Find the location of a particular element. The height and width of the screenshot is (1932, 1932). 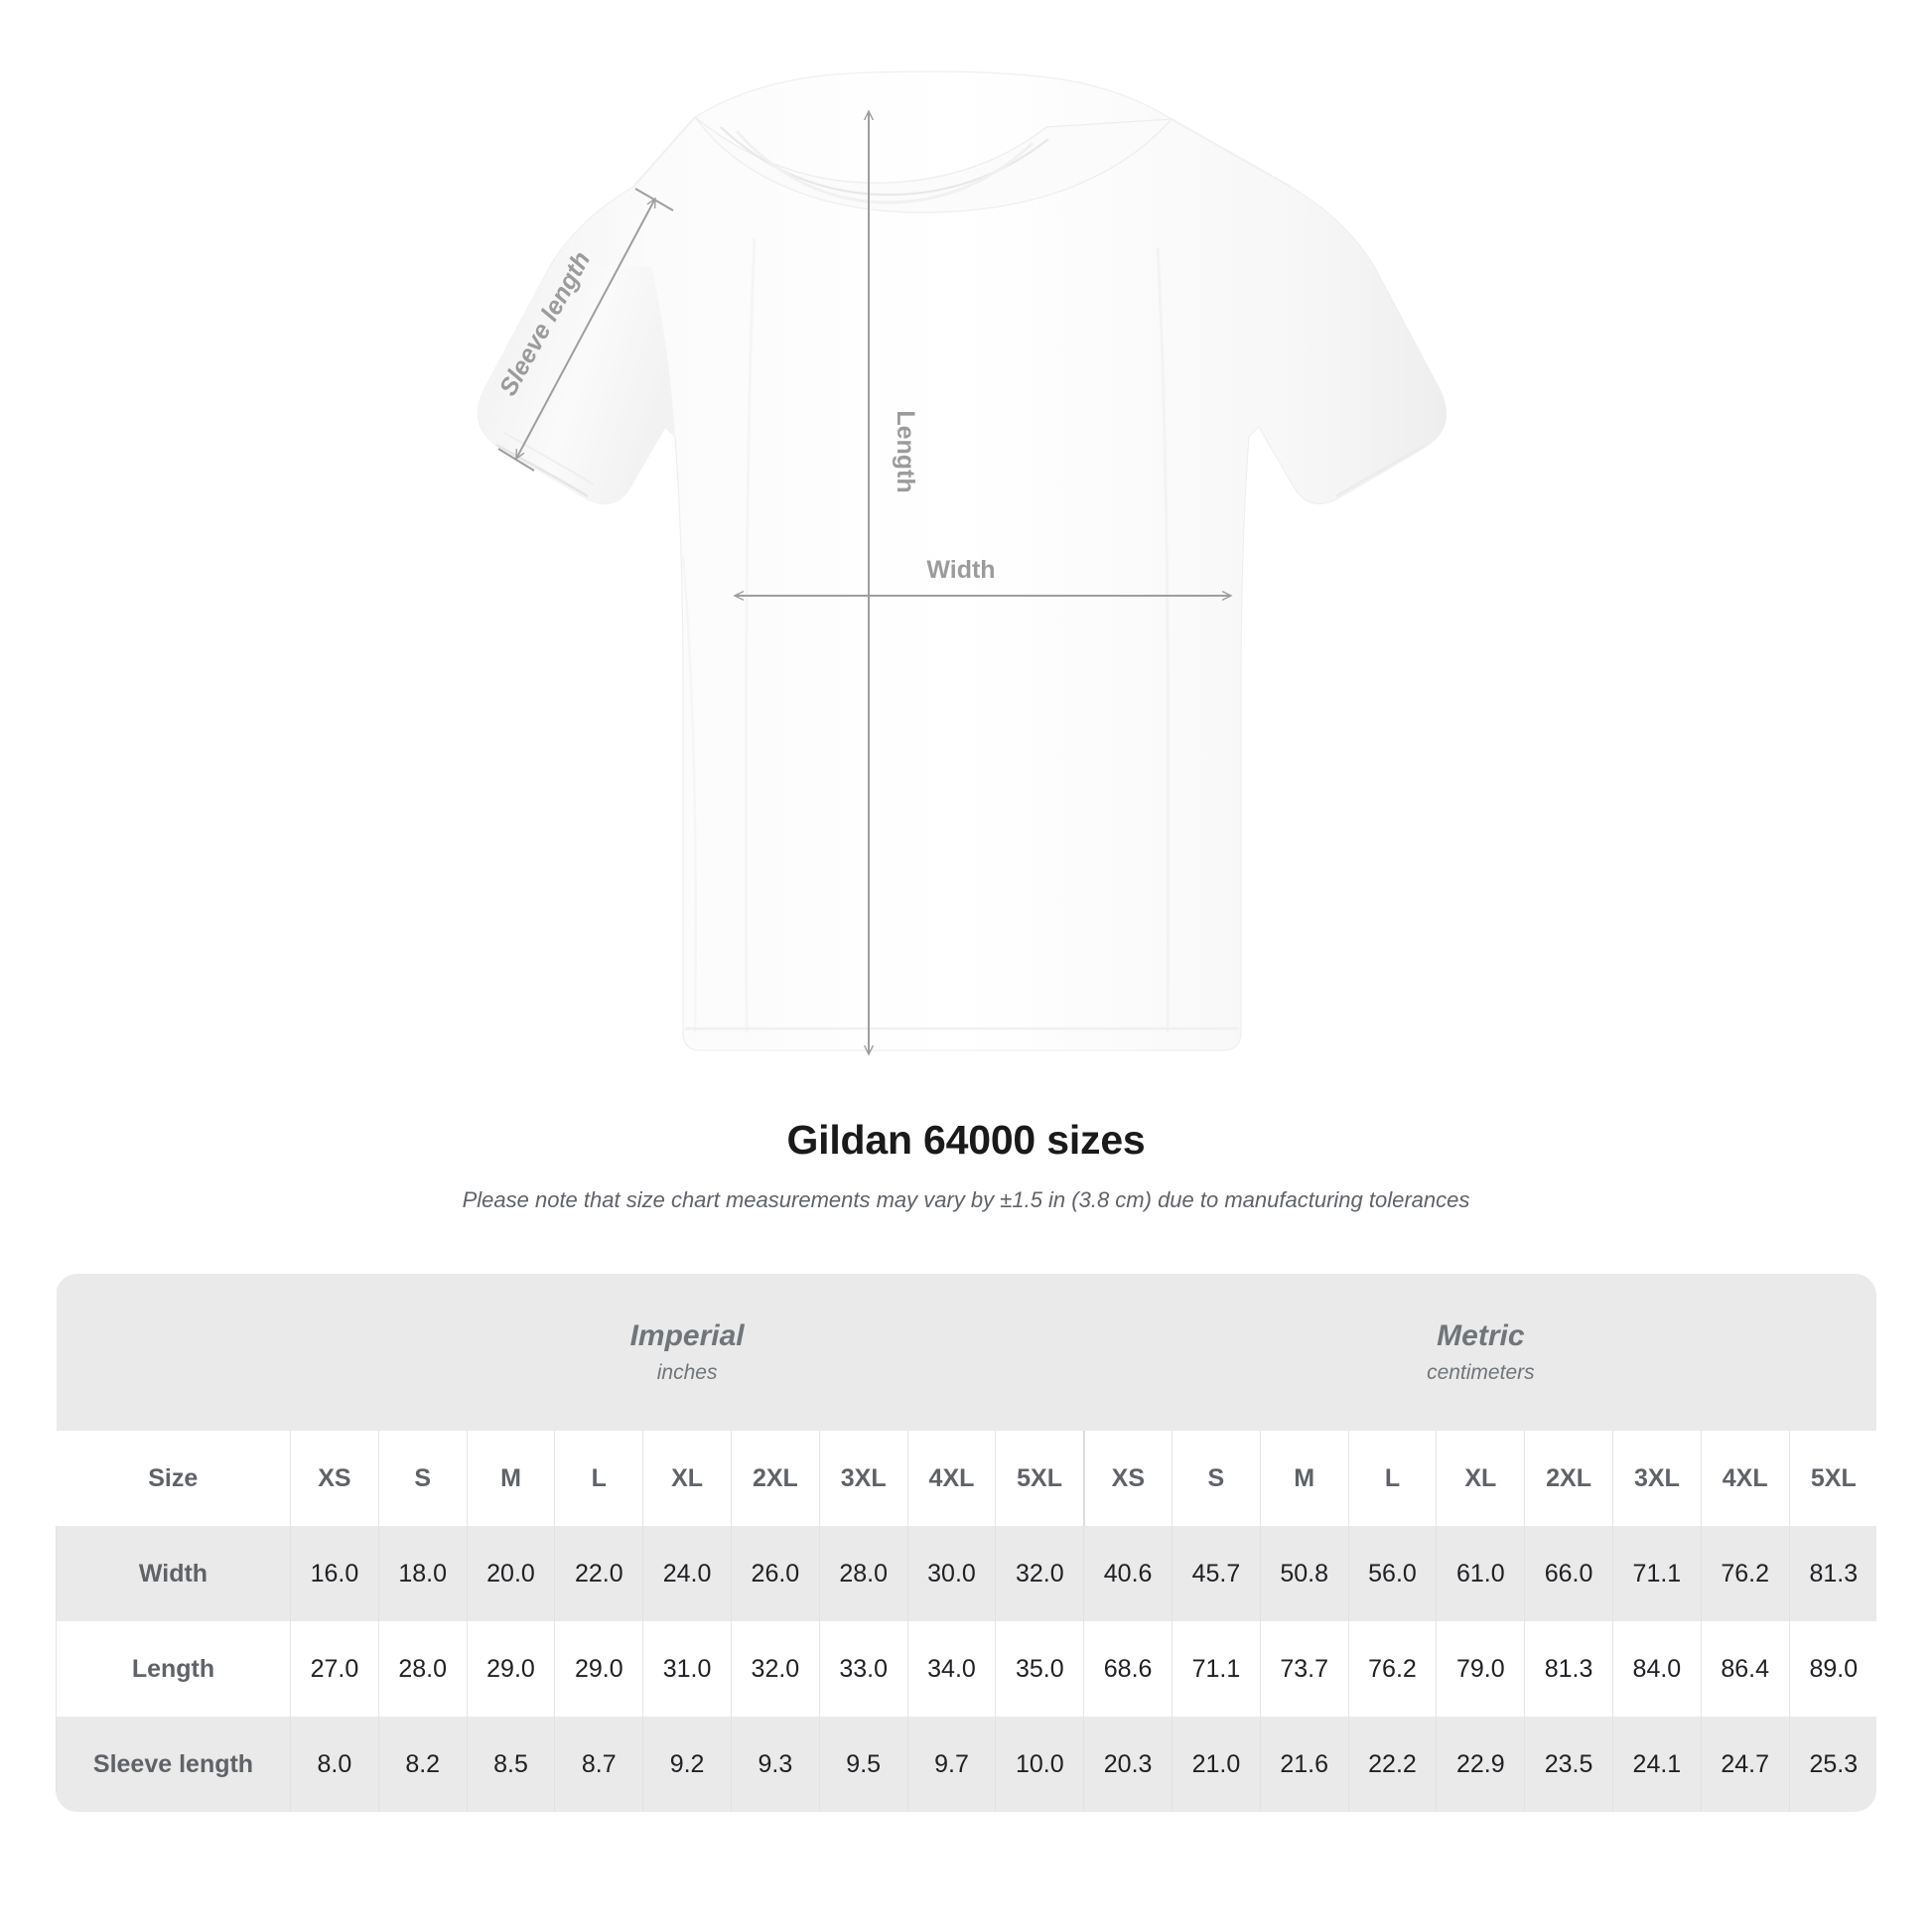

cell-sleeve-imperial-5xl: 10.0 is located at coordinates (1040, 1764).